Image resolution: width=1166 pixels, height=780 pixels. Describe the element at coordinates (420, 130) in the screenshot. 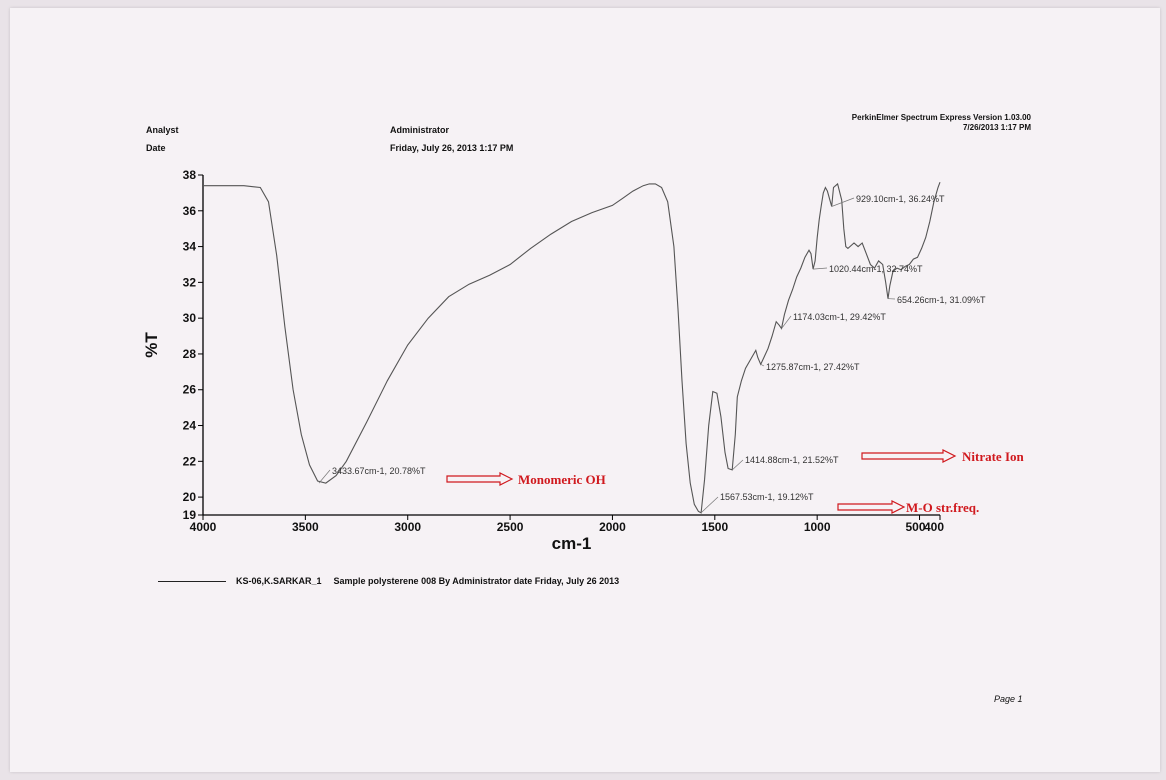

I see `analyst-value: Administrator` at that location.